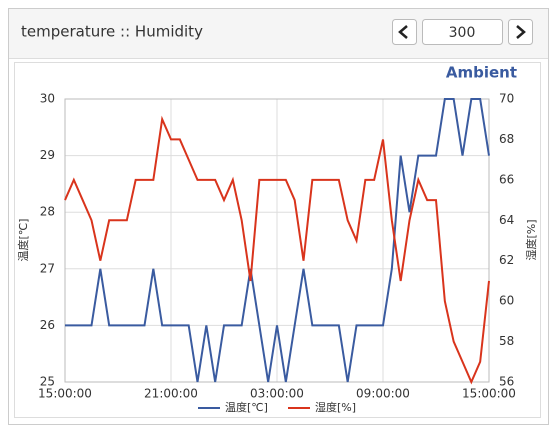 This screenshot has height=433, width=557. Describe the element at coordinates (47, 382) in the screenshot. I see `y-tick-label: 25` at that location.